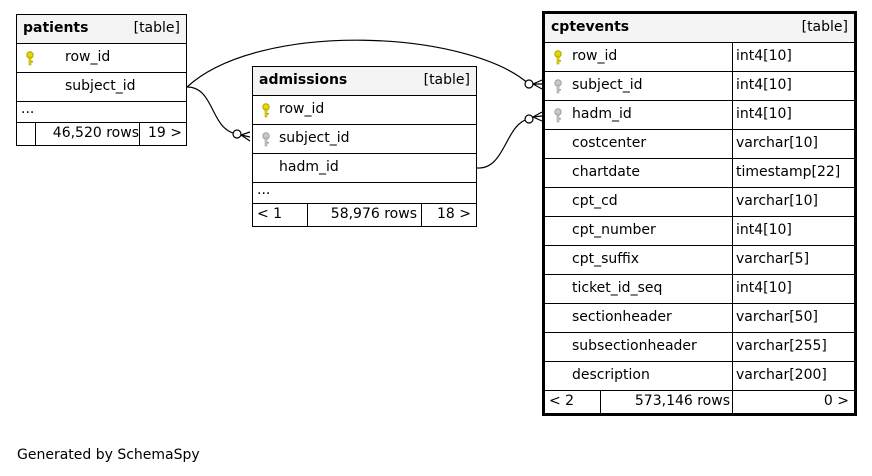  What do you see at coordinates (614, 230) in the screenshot?
I see `column-name: cpt_number` at bounding box center [614, 230].